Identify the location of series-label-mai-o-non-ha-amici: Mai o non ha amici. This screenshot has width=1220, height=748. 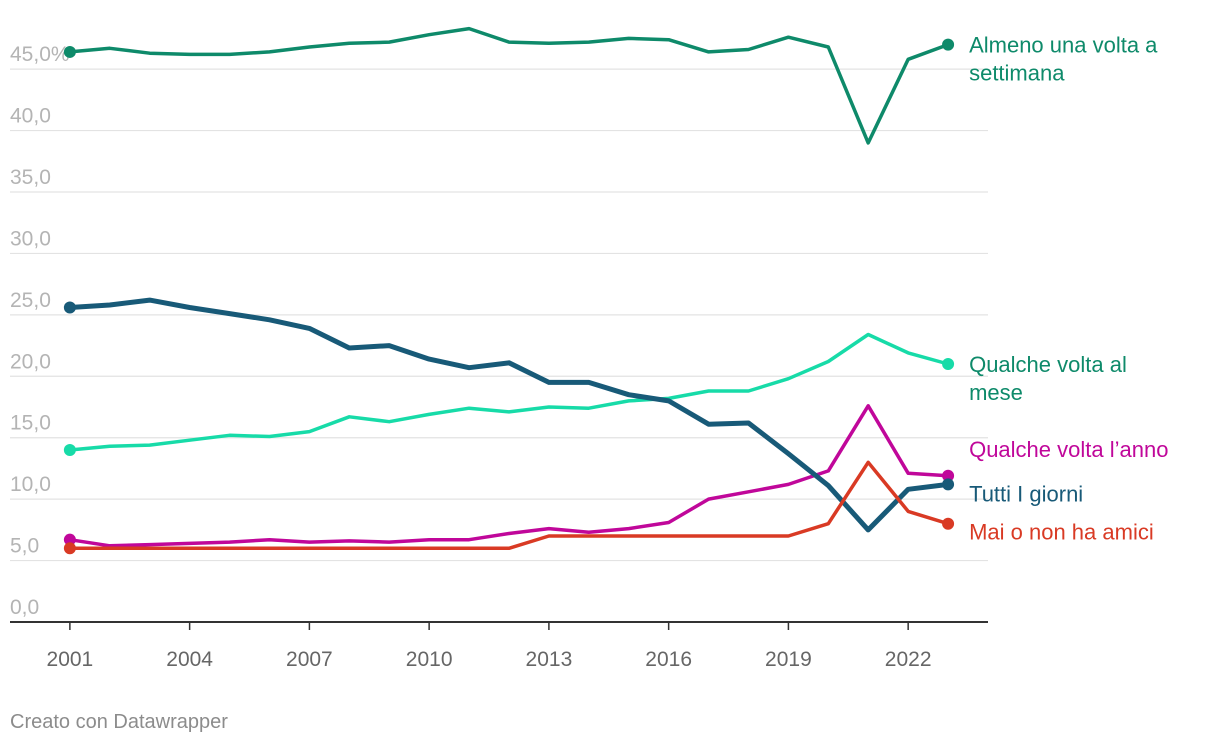
(1061, 532).